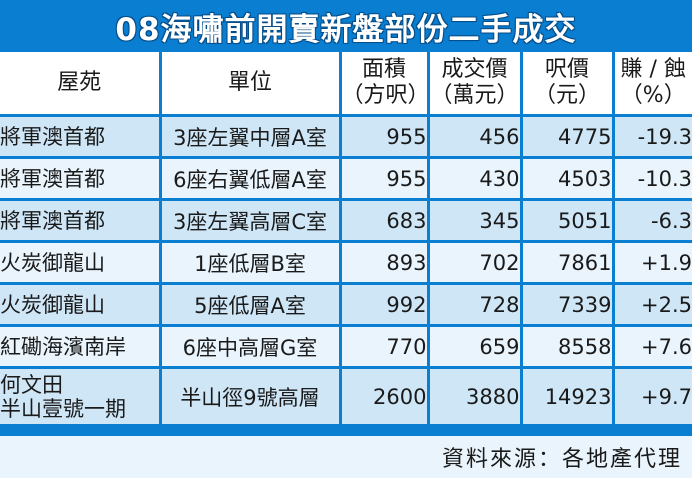 This screenshot has height=478, width=692. Describe the element at coordinates (652, 179) in the screenshot. I see `cell-change: -10.3` at that location.